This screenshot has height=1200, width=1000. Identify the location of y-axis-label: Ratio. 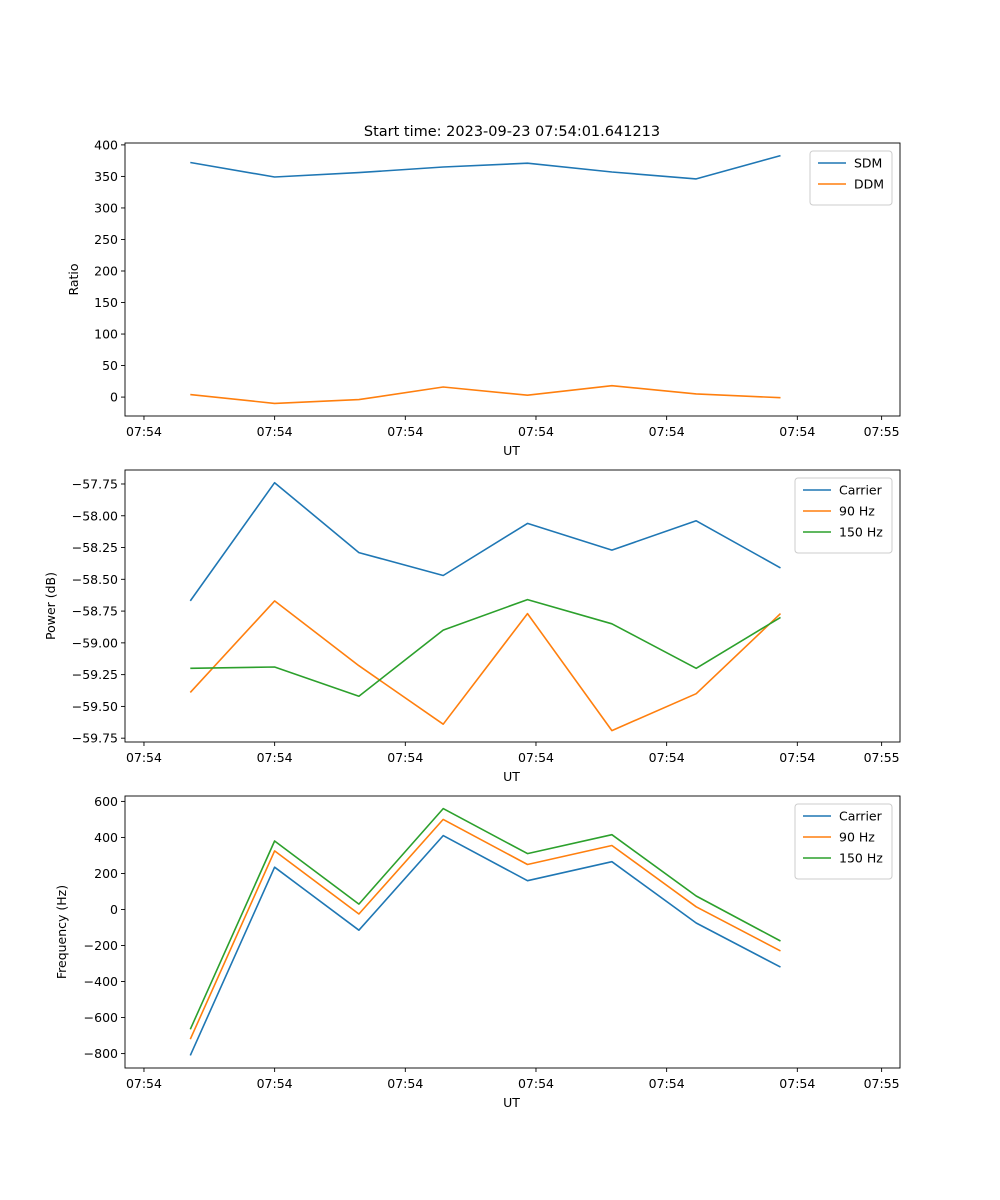
(73, 279).